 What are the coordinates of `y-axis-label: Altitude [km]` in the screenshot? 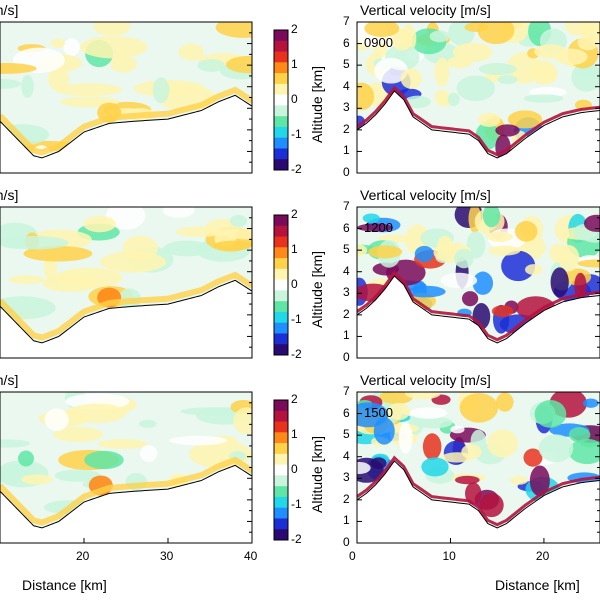 It's located at (317, 474).